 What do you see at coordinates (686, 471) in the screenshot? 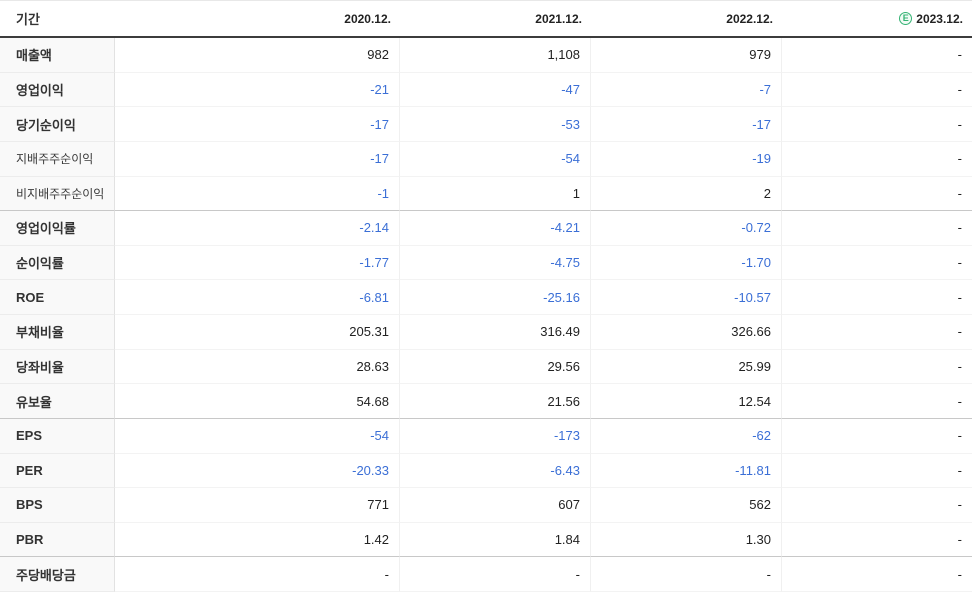
I see `value-cell: -11.81` at bounding box center [686, 471].